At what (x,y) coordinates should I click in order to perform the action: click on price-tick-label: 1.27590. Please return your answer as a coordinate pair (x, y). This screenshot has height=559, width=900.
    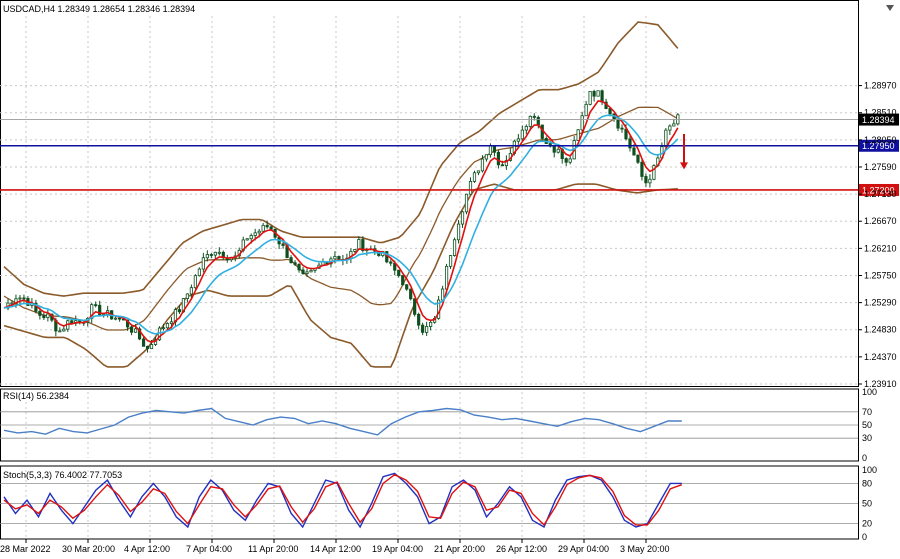
    Looking at the image, I should click on (880, 167).